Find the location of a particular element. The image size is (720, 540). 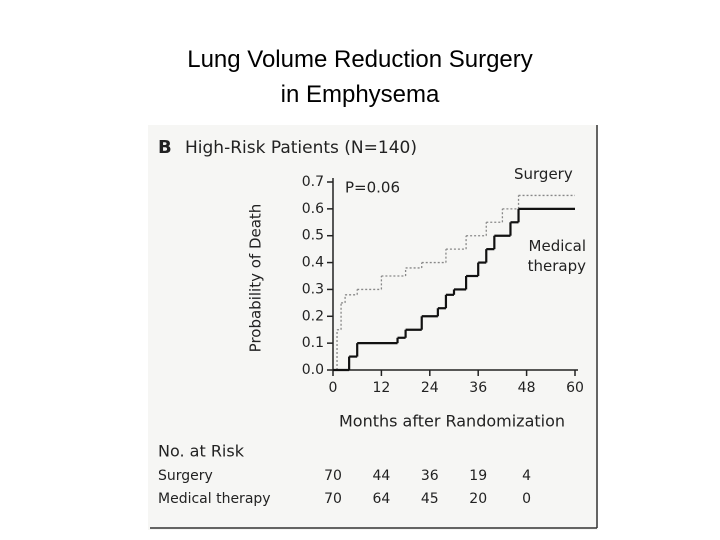

risk-value: 19 is located at coordinates (478, 476).